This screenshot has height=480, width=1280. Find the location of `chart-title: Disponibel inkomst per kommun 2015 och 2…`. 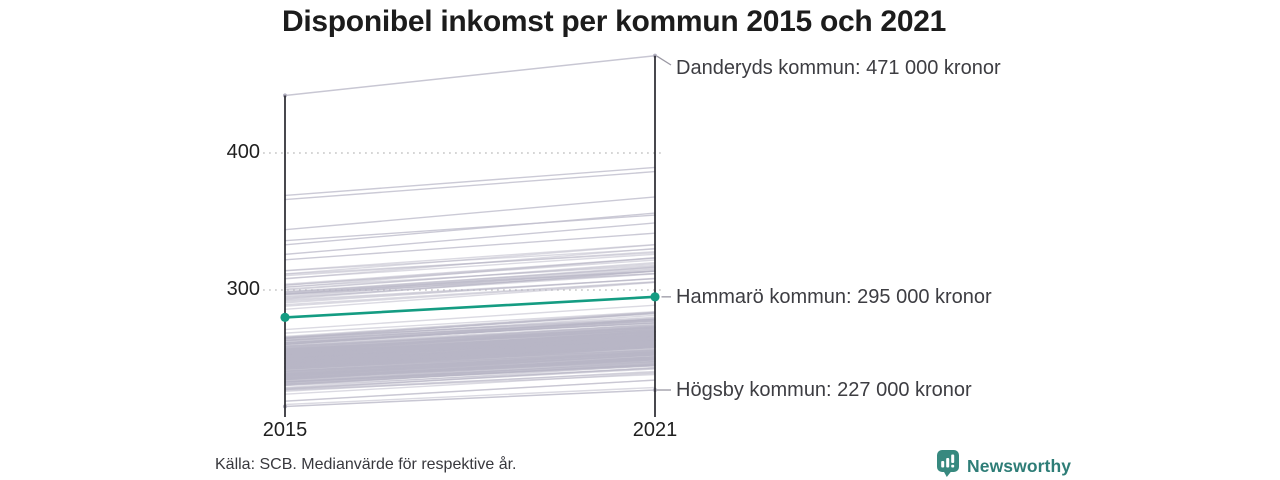

chart-title: Disponibel inkomst per kommun 2015 och 2… is located at coordinates (614, 21).